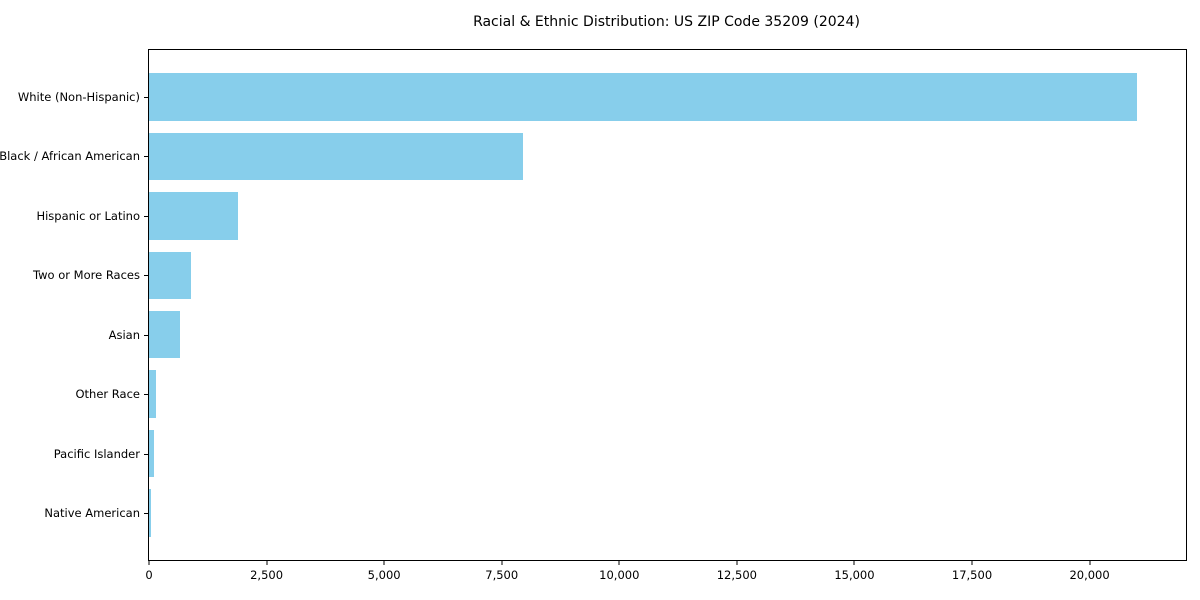 The height and width of the screenshot is (600, 1200). I want to click on y-tick-label: Two or More Races, so click(86, 275).